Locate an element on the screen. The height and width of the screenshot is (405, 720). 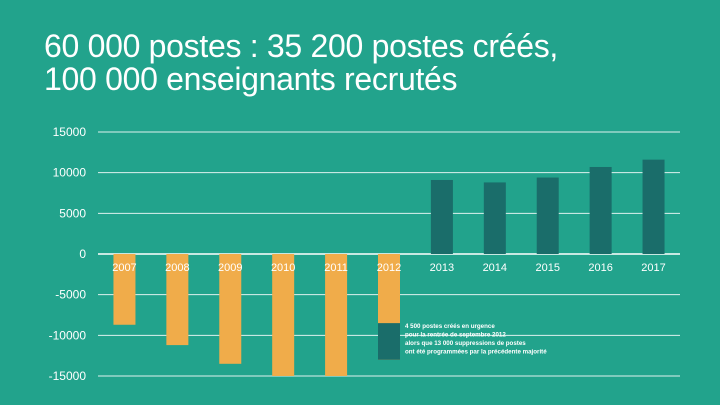
y-tick-label: -5000 is located at coordinates (70, 295).